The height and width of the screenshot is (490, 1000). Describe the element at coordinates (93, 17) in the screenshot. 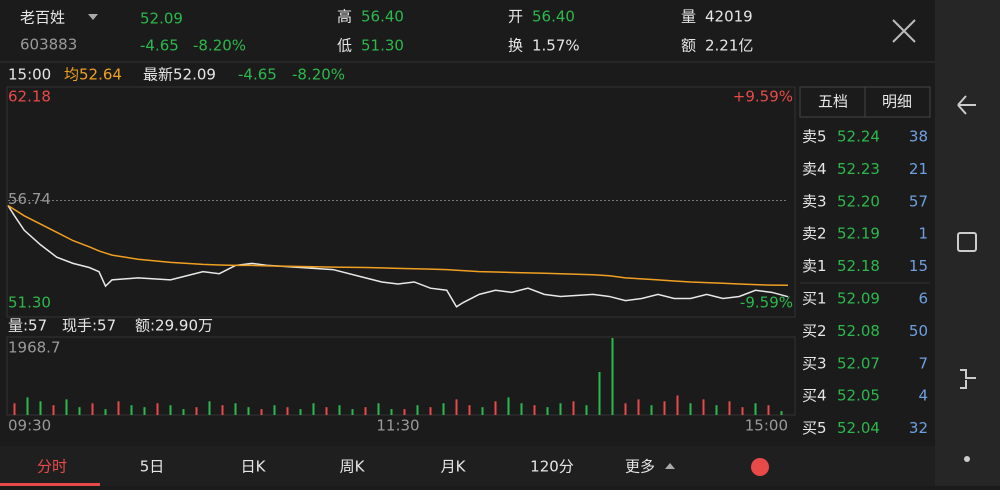

I see `dropdown` at that location.